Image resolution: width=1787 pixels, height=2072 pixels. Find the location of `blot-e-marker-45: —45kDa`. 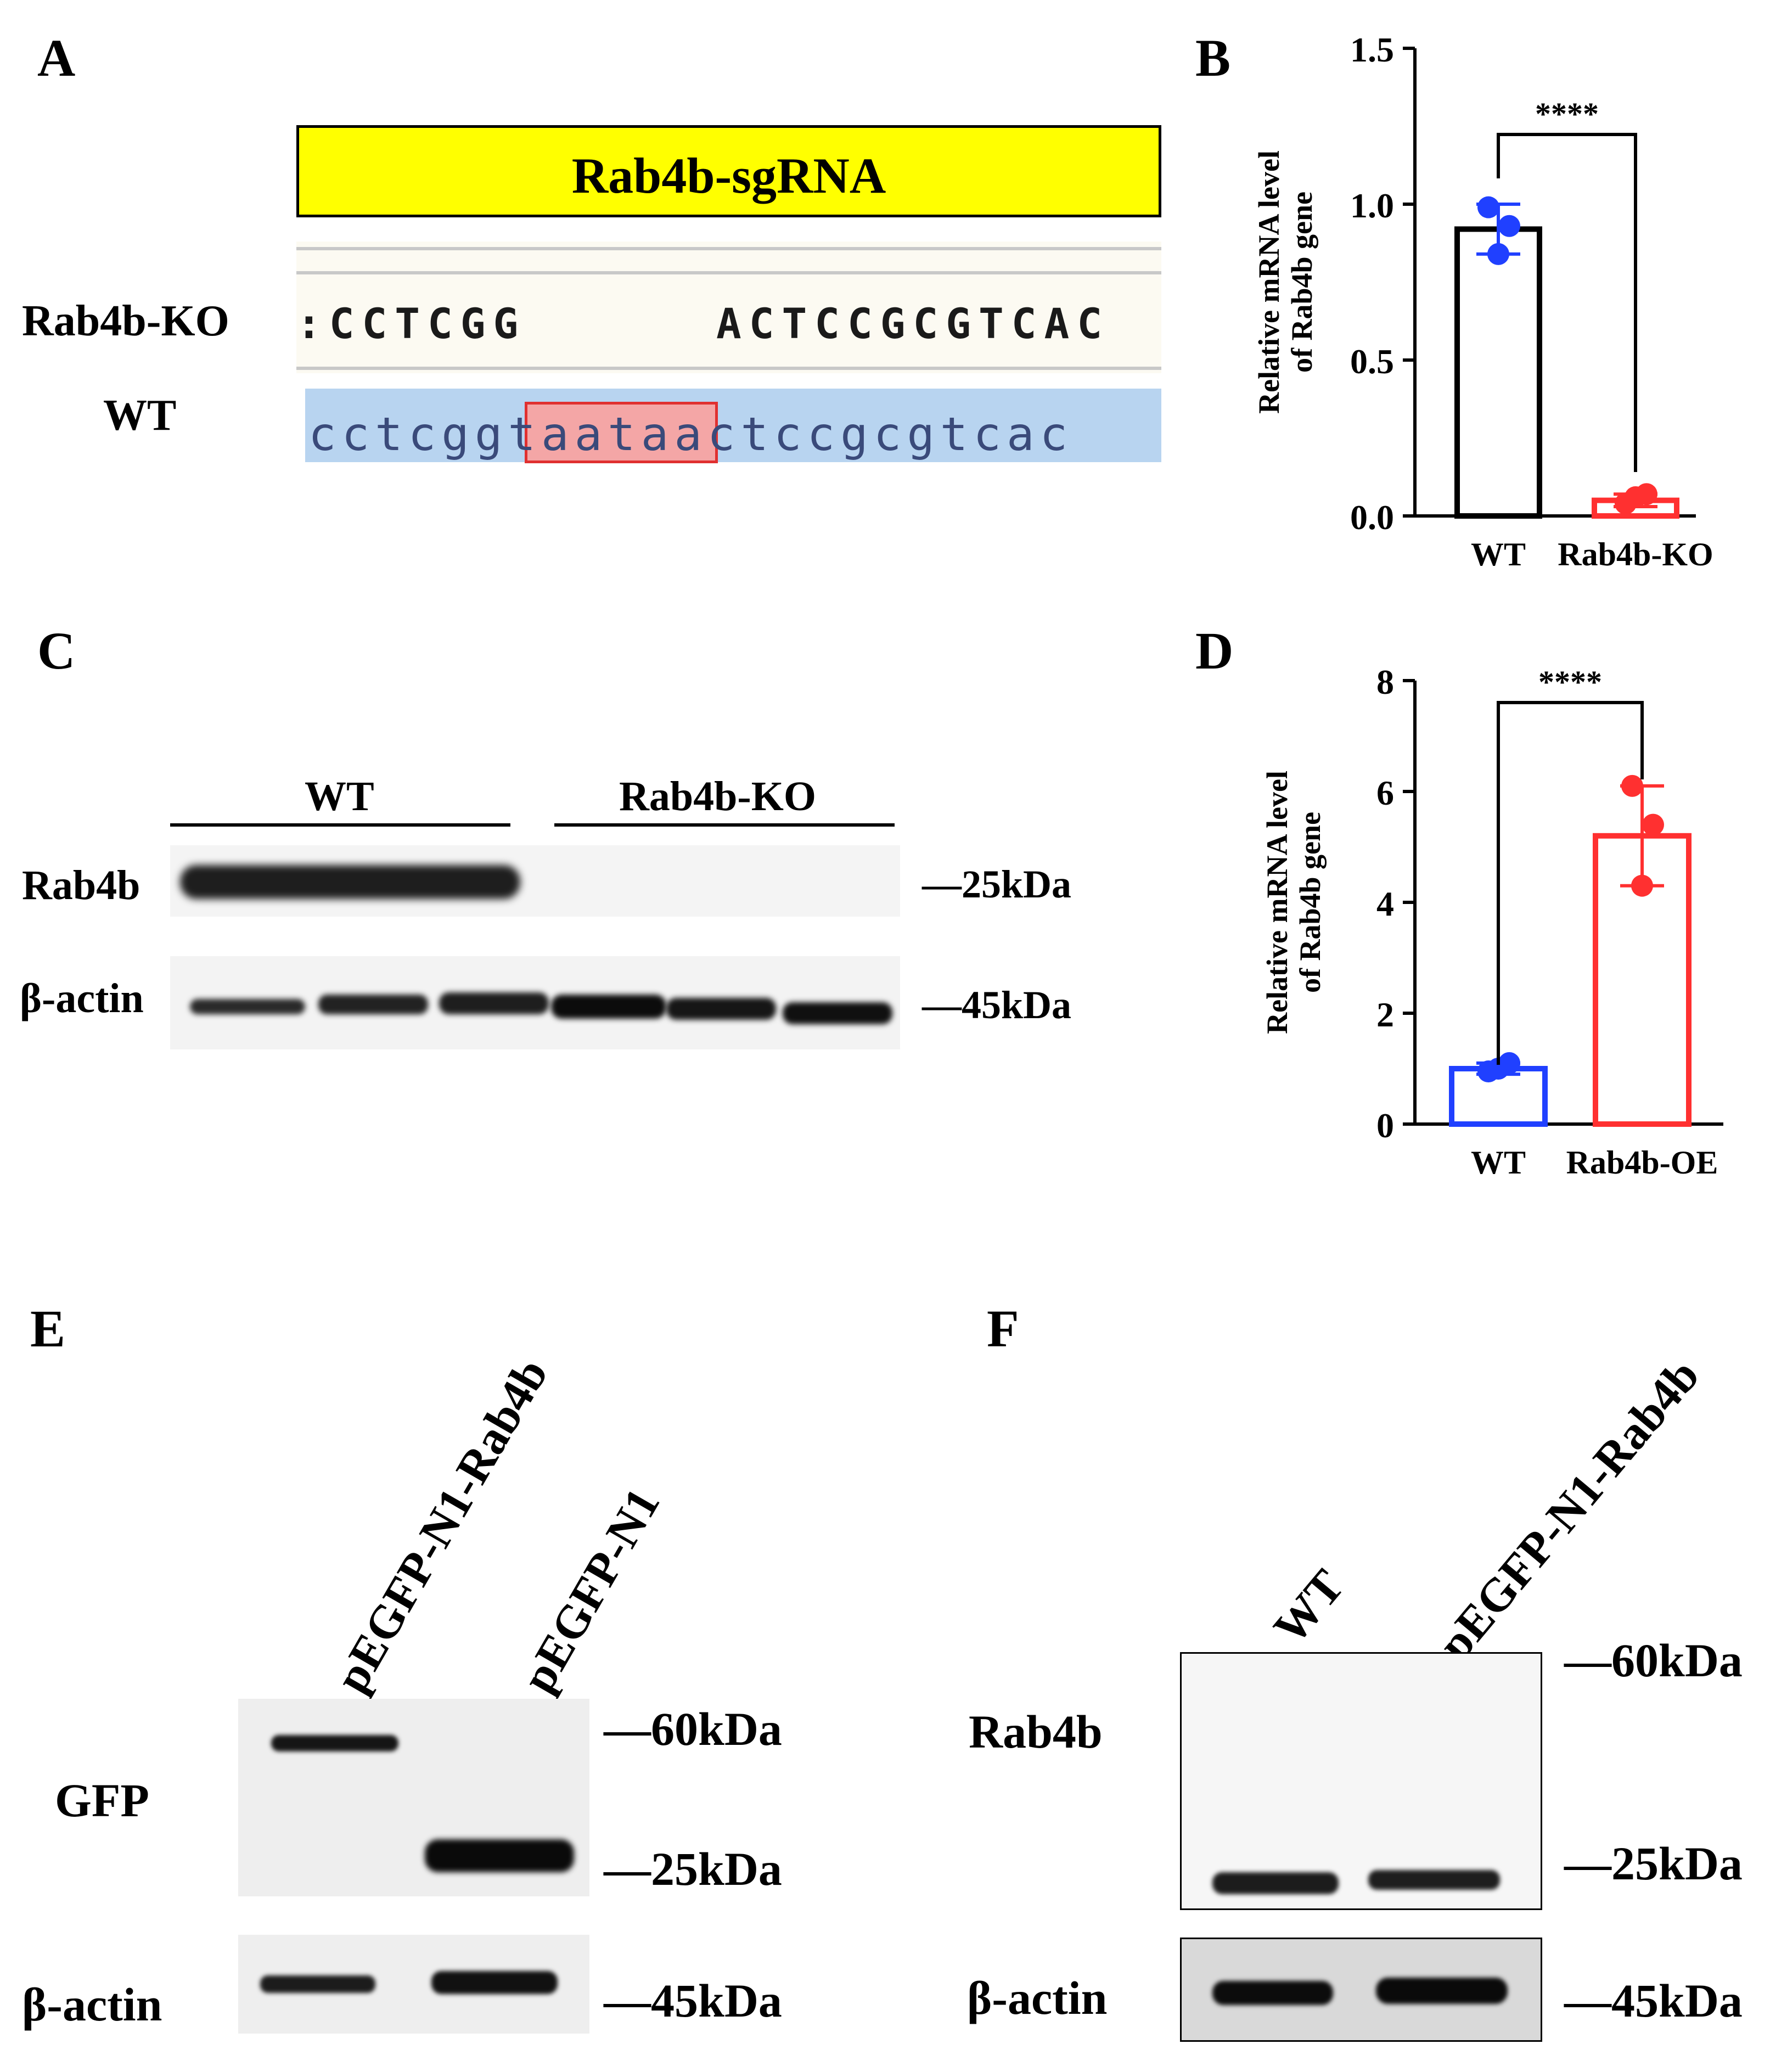

blot-e-marker-45: —45kDa is located at coordinates (693, 2000).